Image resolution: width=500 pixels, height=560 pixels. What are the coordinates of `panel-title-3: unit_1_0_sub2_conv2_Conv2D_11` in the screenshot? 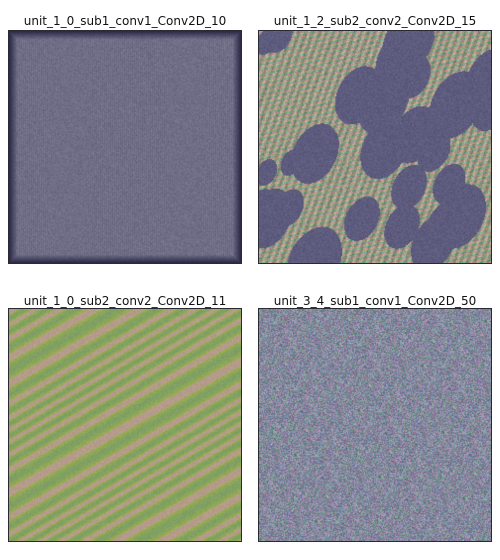 It's located at (125, 301).